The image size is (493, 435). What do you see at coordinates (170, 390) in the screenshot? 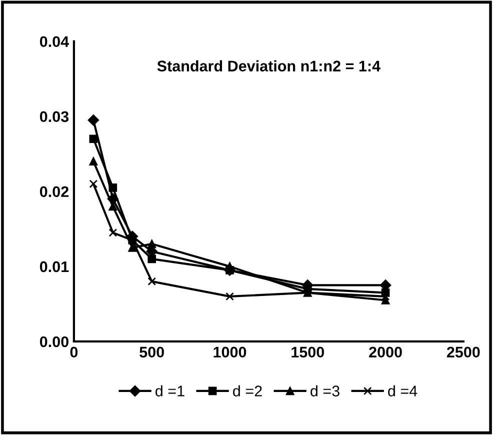
I see `legend-label: d =1` at bounding box center [170, 390].